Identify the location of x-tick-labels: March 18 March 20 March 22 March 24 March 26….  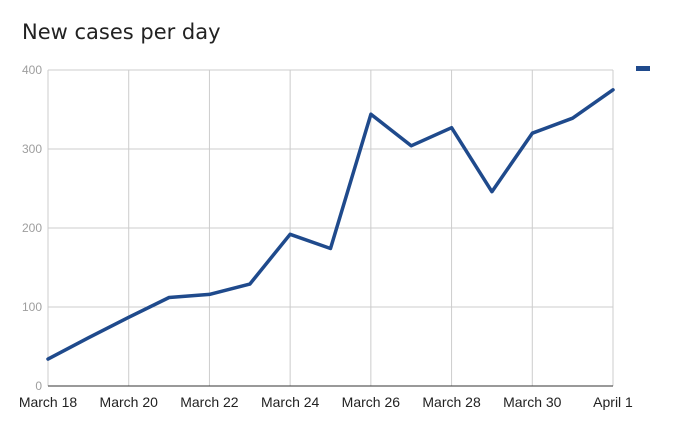
(326, 402).